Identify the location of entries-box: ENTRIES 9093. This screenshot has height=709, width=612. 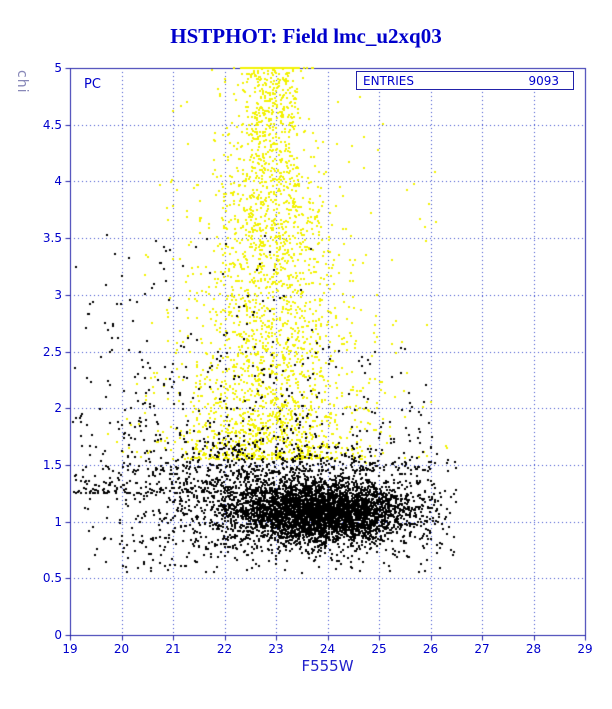
(465, 80).